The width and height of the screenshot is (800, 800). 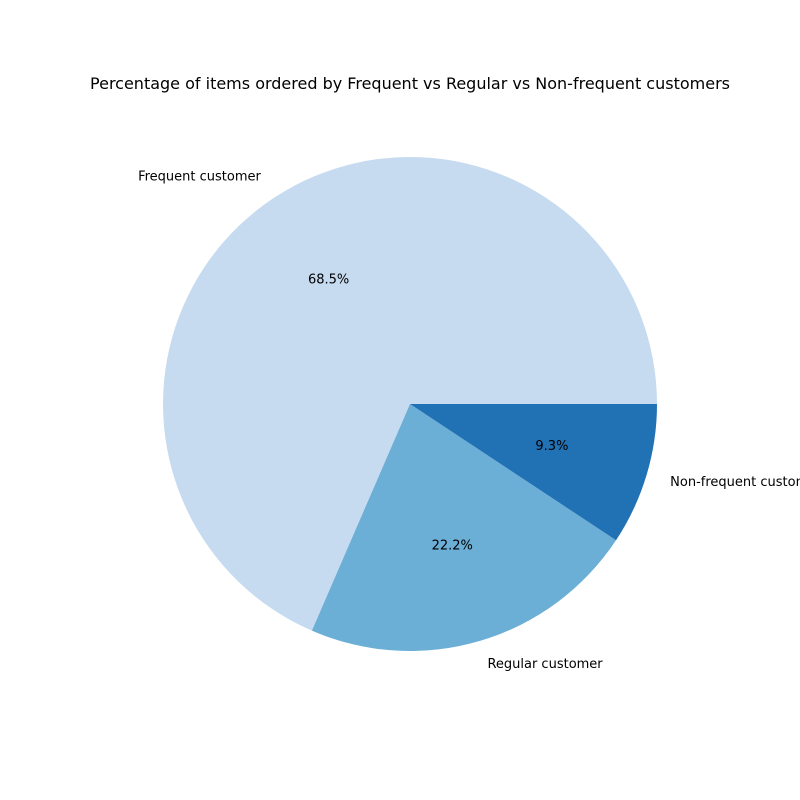 I want to click on slice-percent-label: 22.2%, so click(x=452, y=546).